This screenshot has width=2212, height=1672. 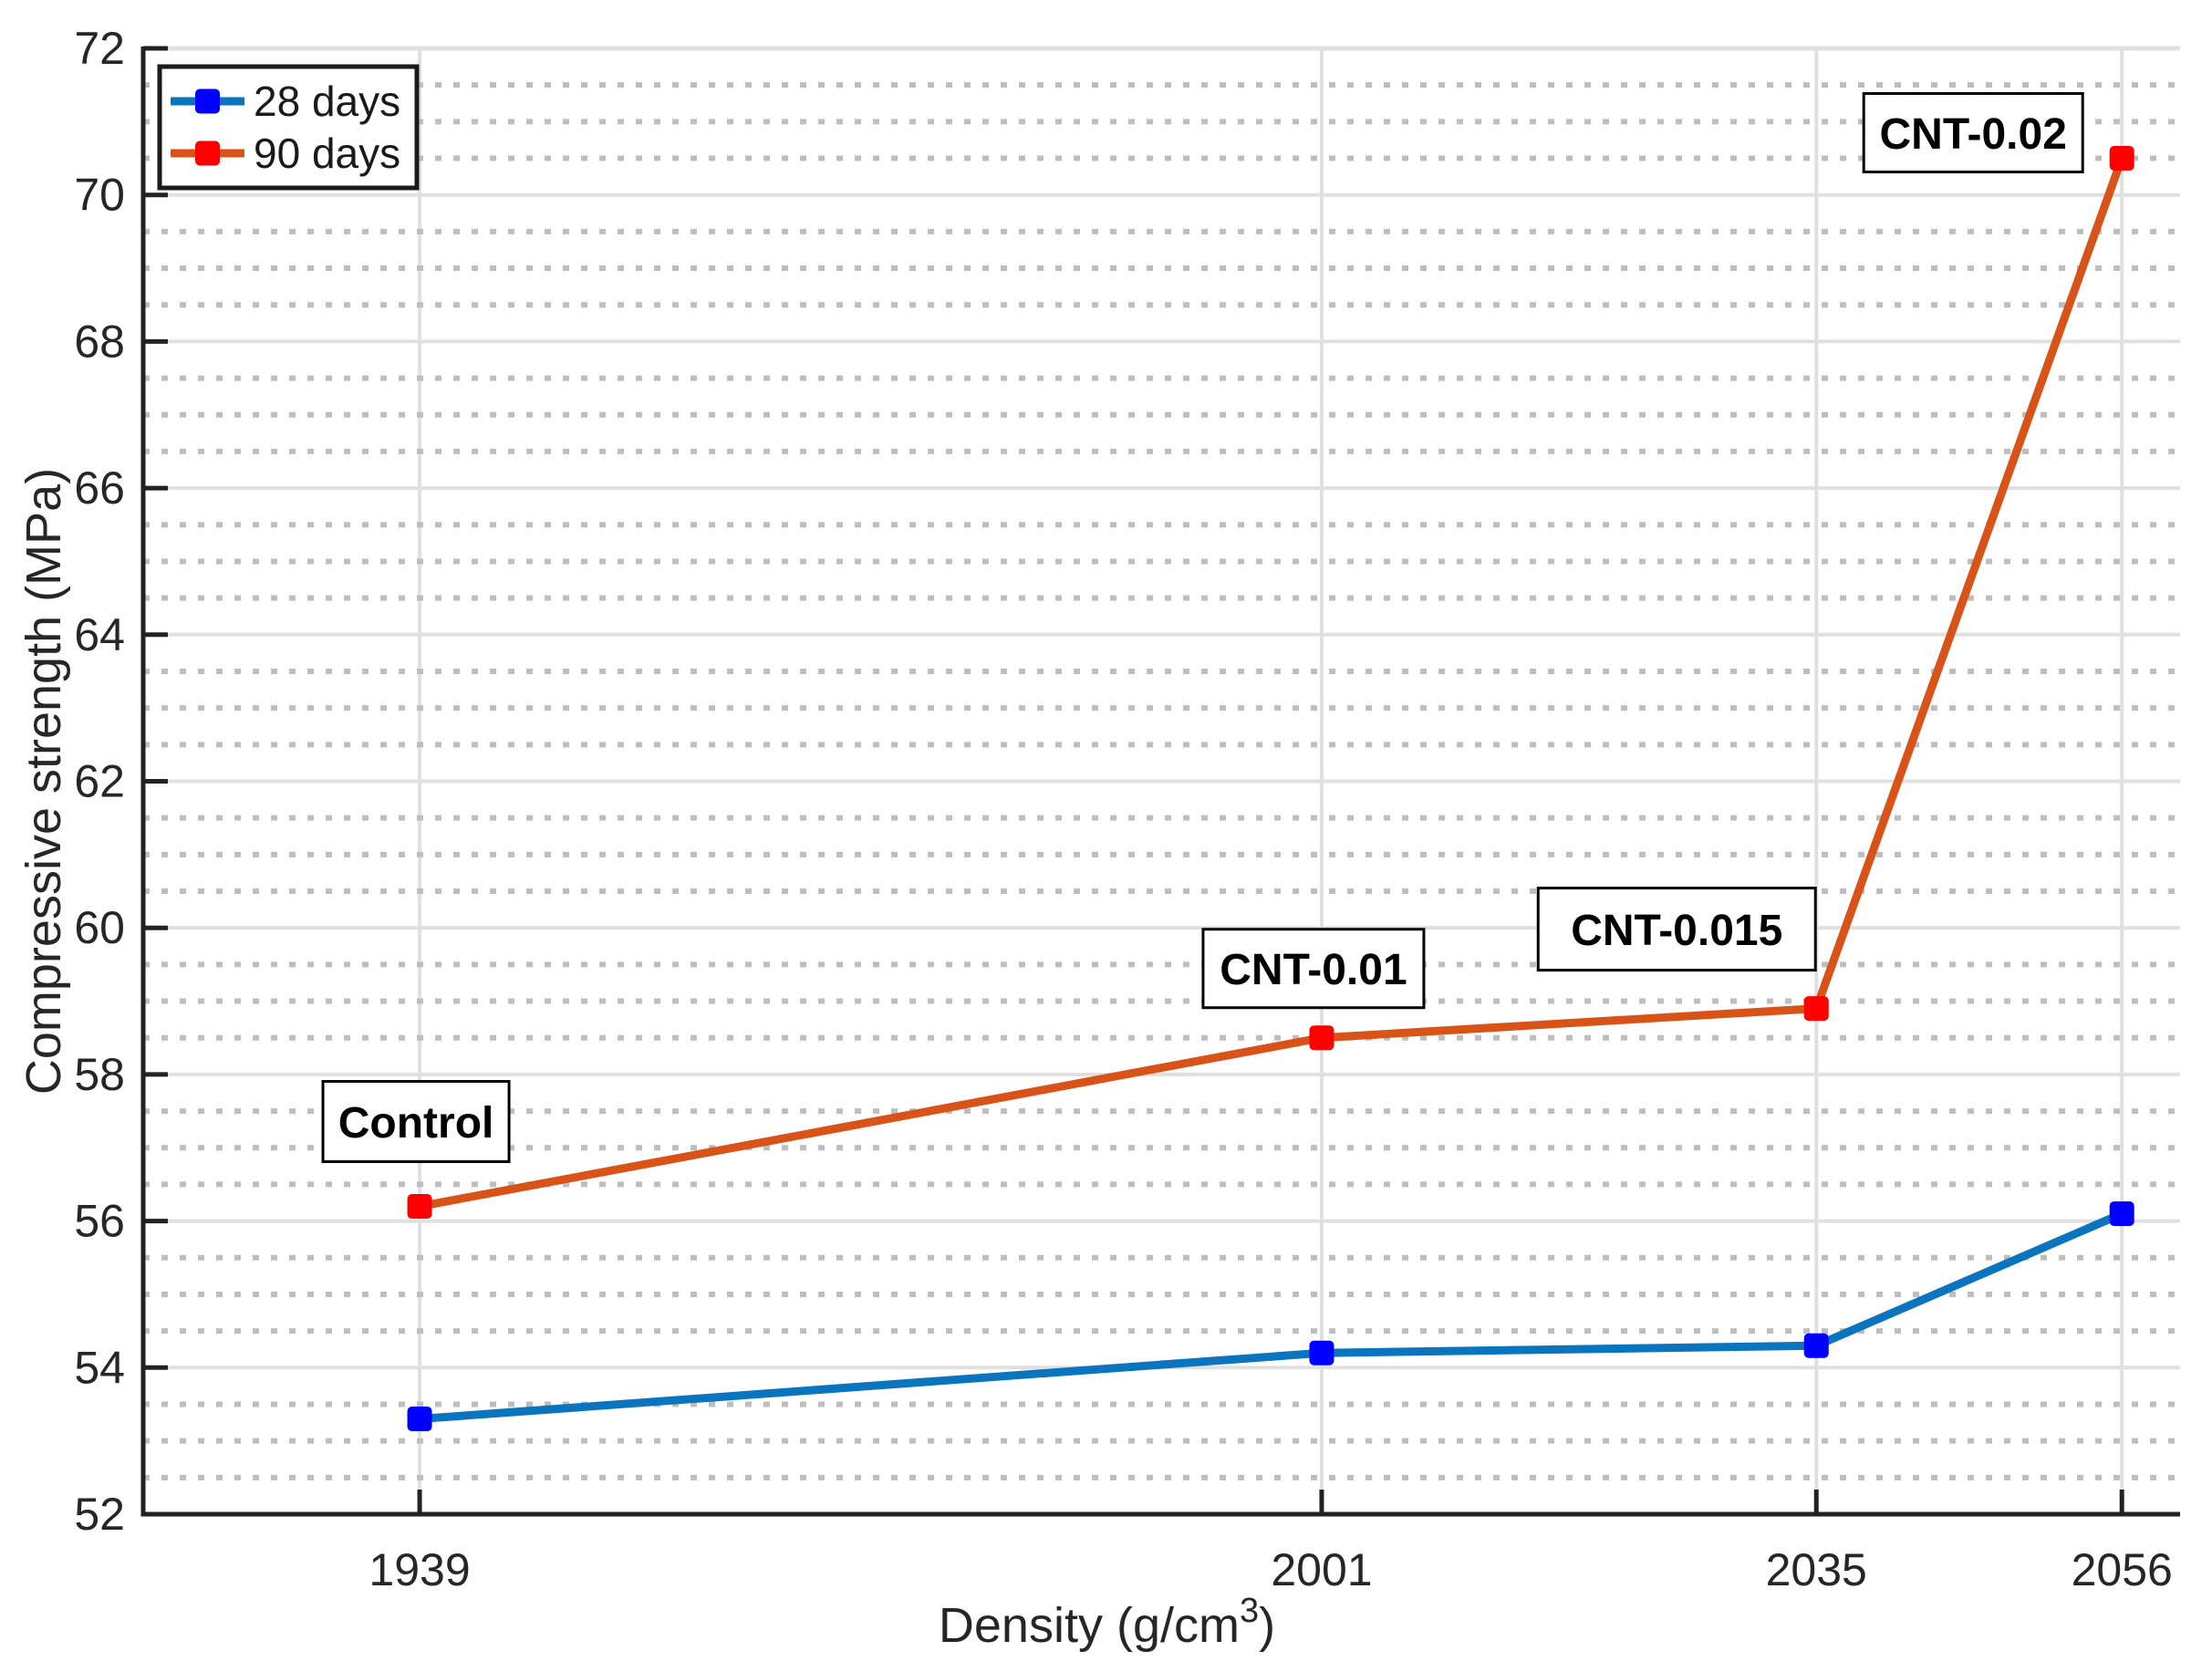 What do you see at coordinates (420, 1569) in the screenshot?
I see `x-tick-label: 1939` at bounding box center [420, 1569].